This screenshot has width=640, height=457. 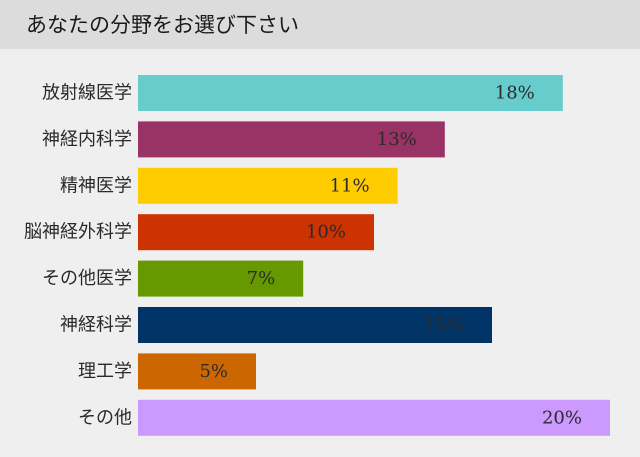 What do you see at coordinates (261, 278) in the screenshot?
I see `value-label: 7%` at bounding box center [261, 278].